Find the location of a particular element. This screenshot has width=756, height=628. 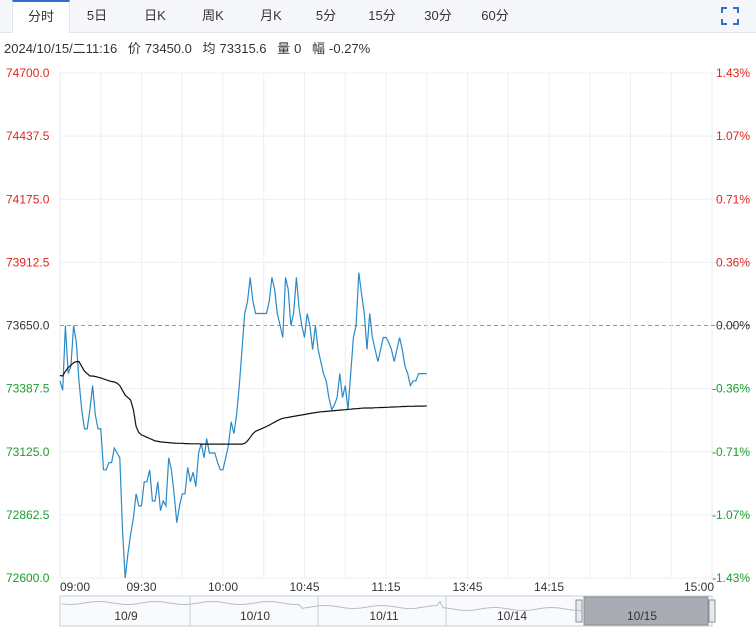

y-tick-right: -0.36% is located at coordinates (731, 389).